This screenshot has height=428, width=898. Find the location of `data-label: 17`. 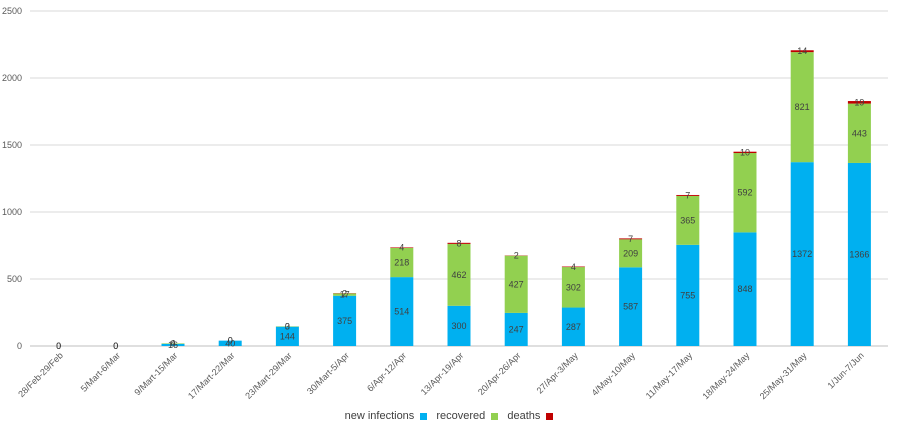

data-label: 17 is located at coordinates (345, 295).